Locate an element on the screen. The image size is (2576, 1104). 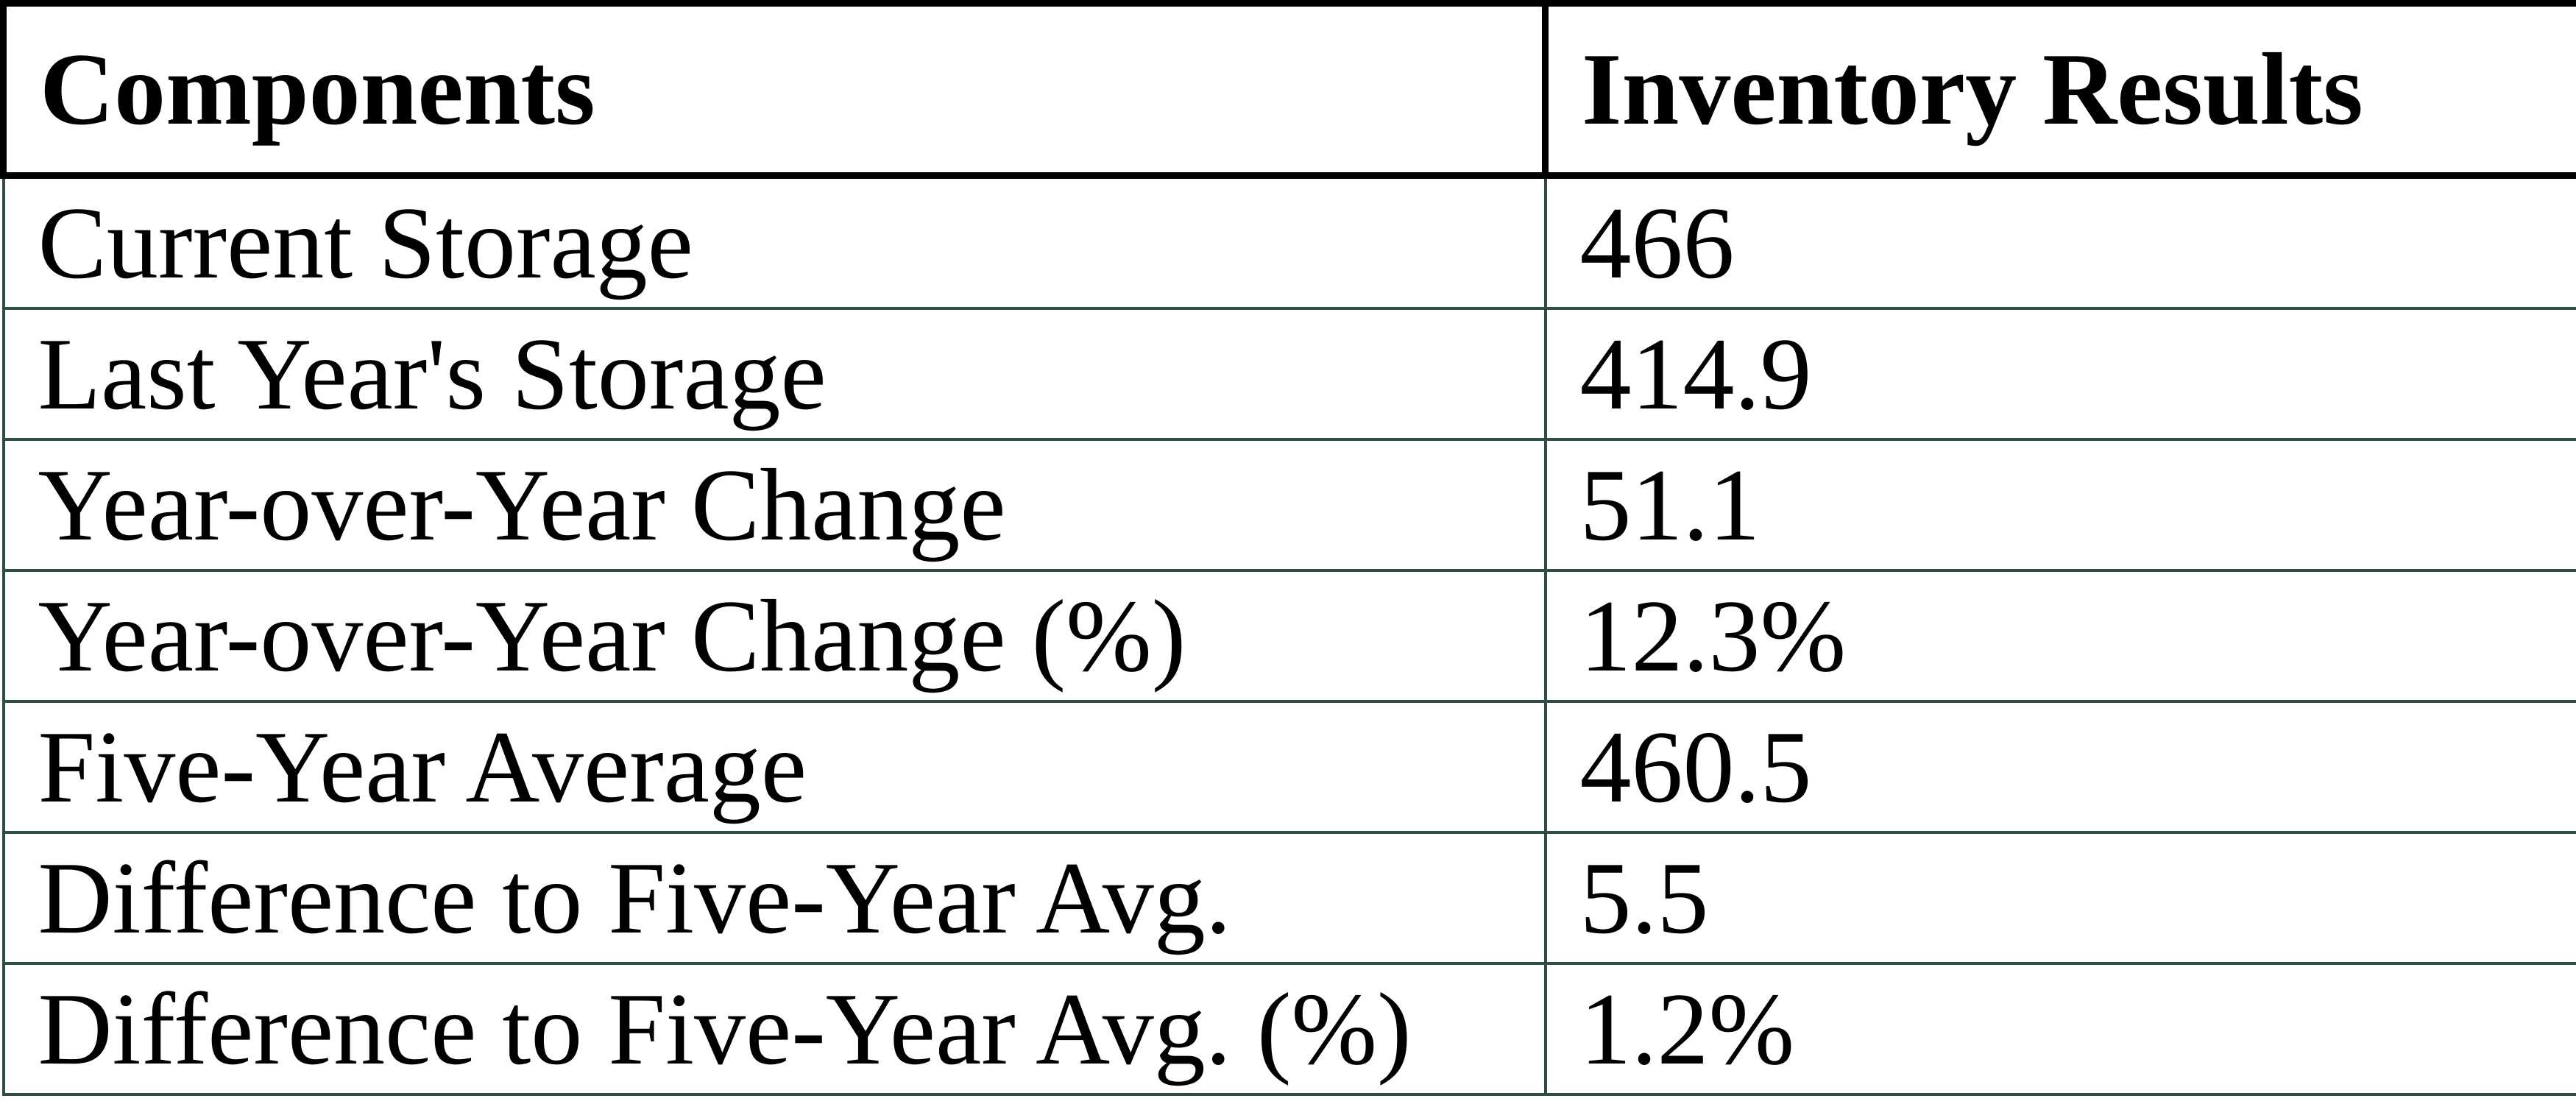
table-row: Difference to Five-Year Avg. (%) 1.2% is located at coordinates (1288, 1029).